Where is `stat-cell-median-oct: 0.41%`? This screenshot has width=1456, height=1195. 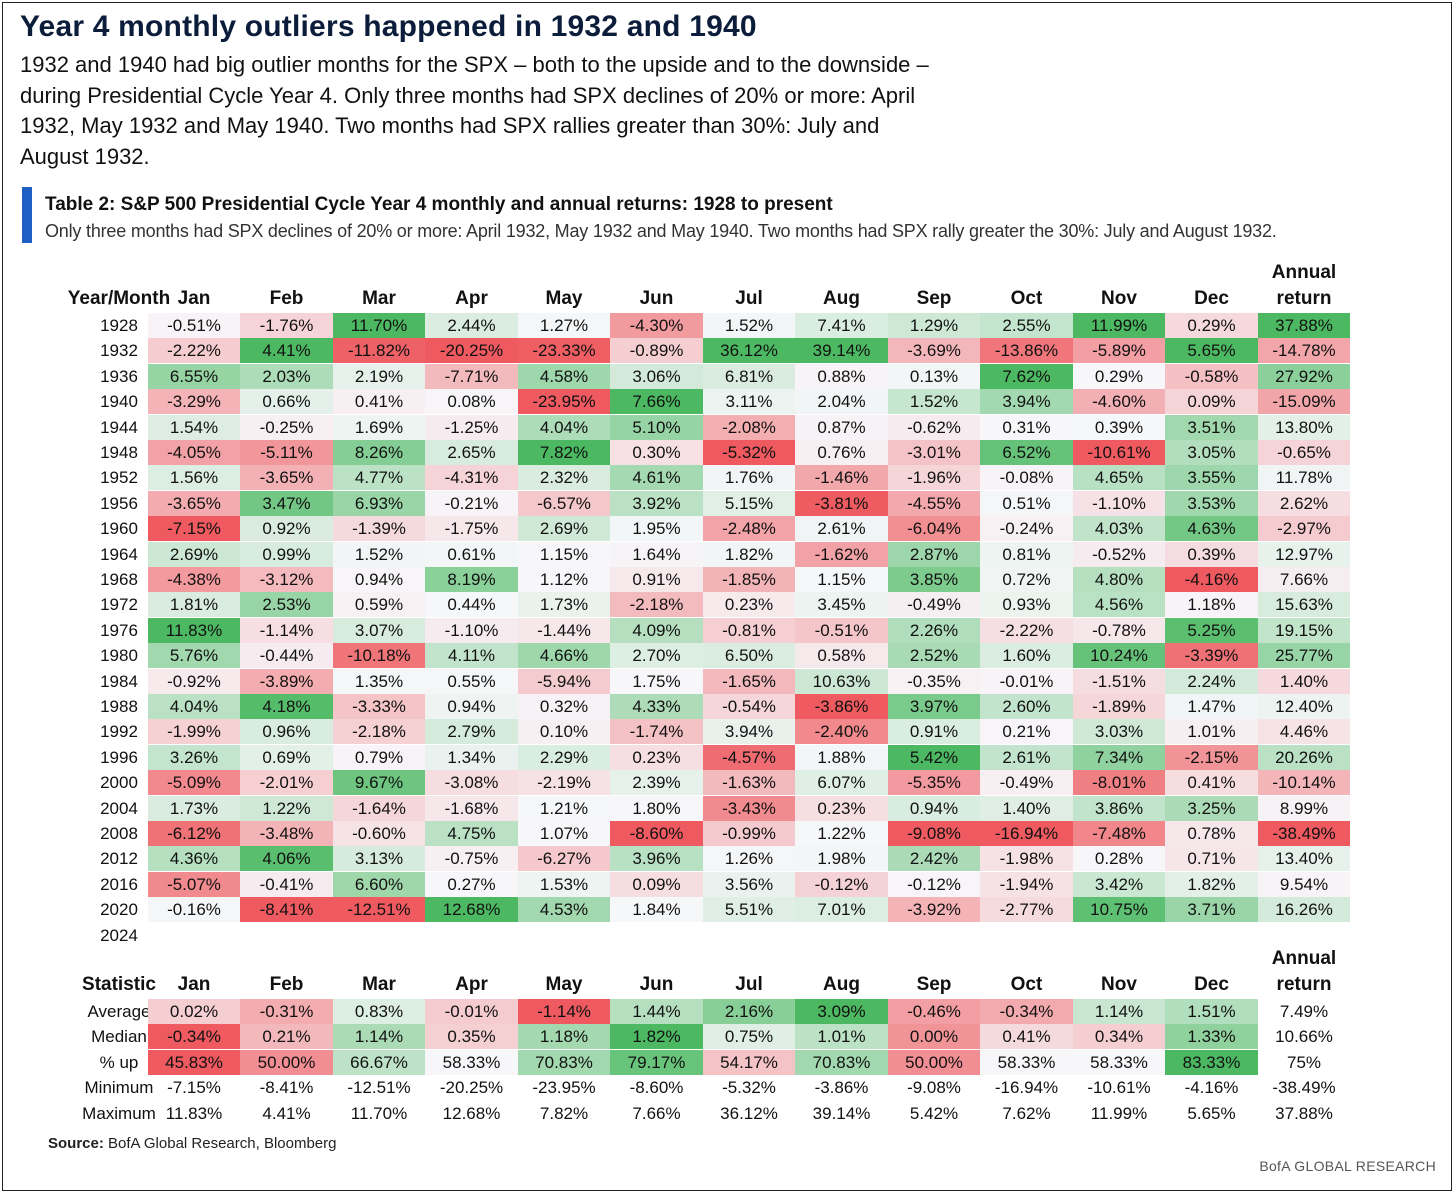
stat-cell-median-oct: 0.41% is located at coordinates (1026, 1037).